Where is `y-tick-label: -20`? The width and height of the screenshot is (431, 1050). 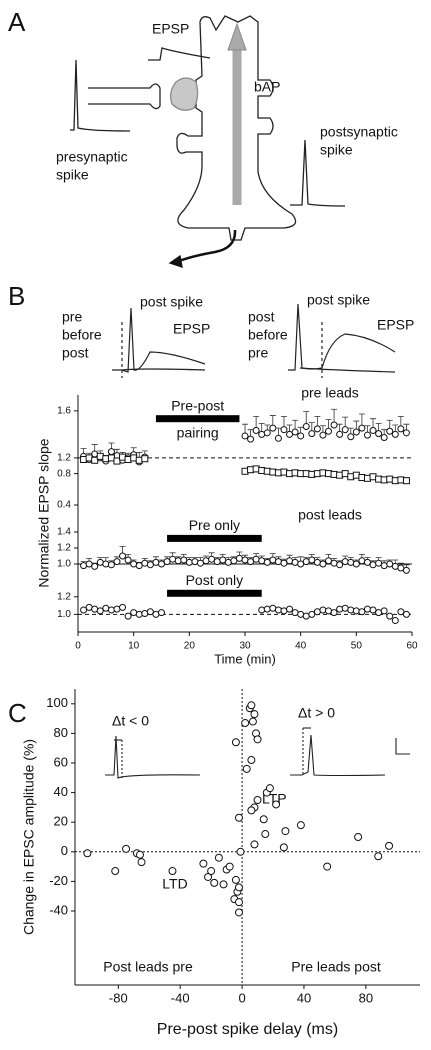 y-tick-label: -20 is located at coordinates (58, 880).